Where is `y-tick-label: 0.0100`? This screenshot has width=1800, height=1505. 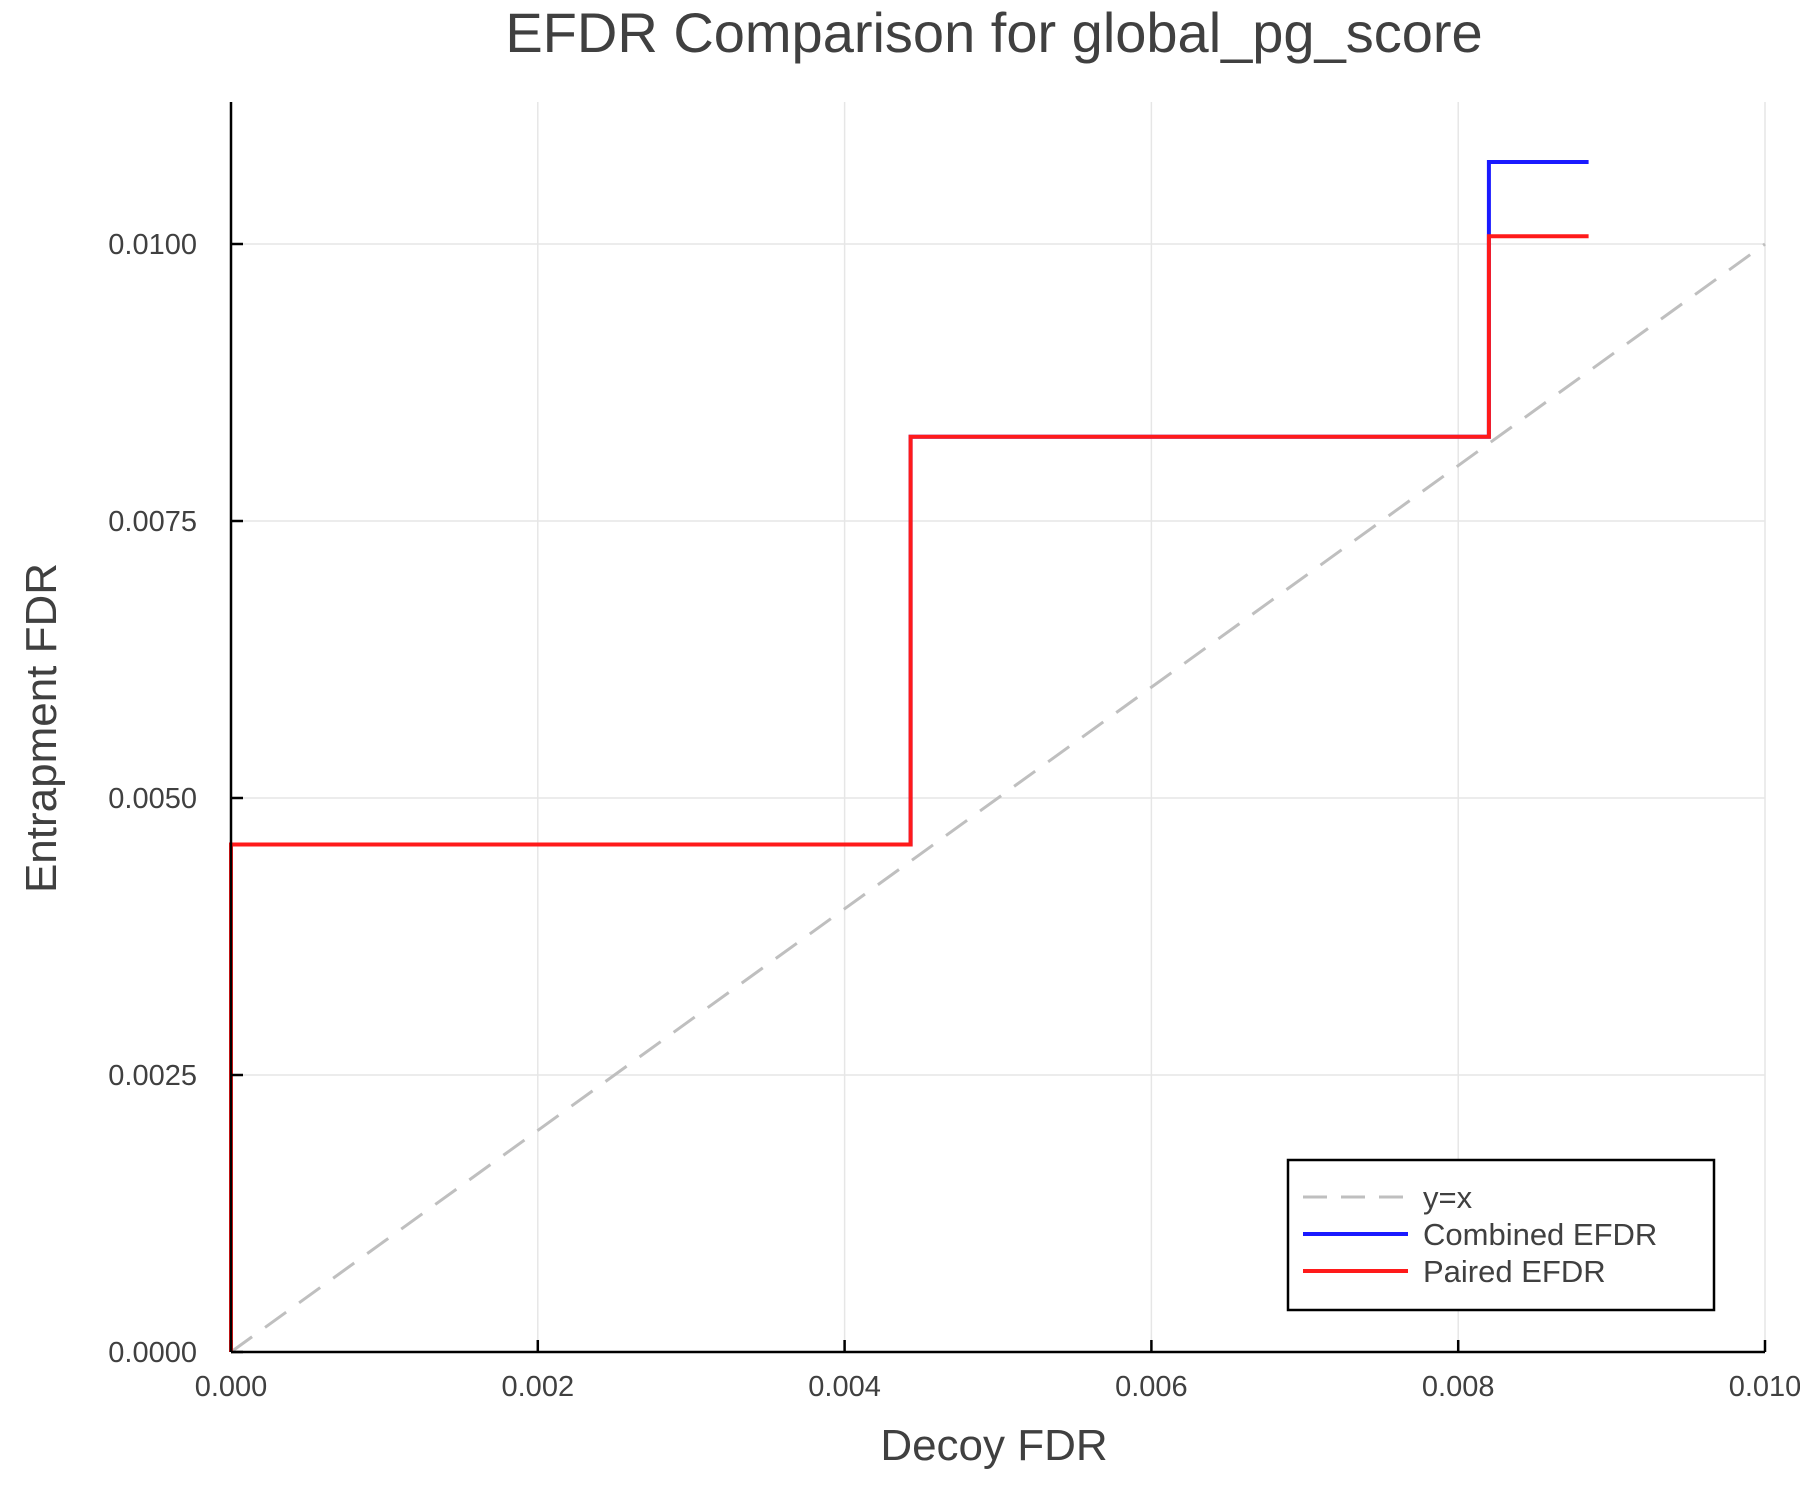 y-tick-label: 0.0100 is located at coordinates (152, 245).